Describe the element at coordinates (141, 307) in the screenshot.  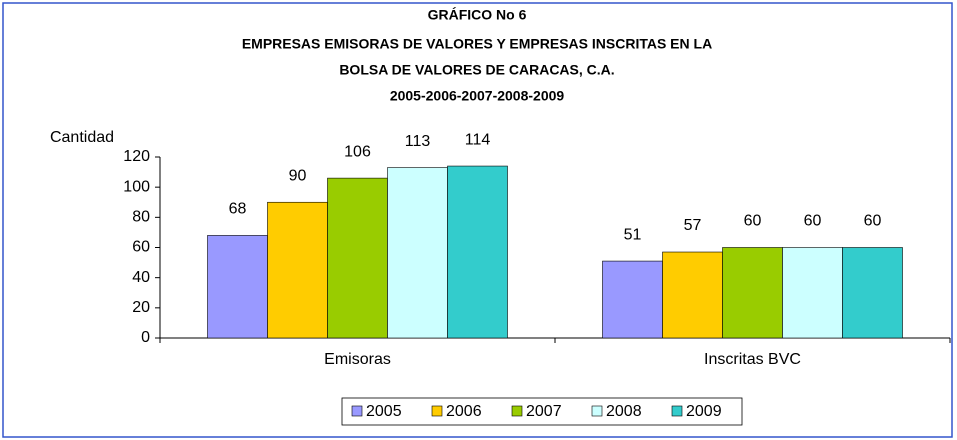
I see `y-tick-label: 20` at that location.